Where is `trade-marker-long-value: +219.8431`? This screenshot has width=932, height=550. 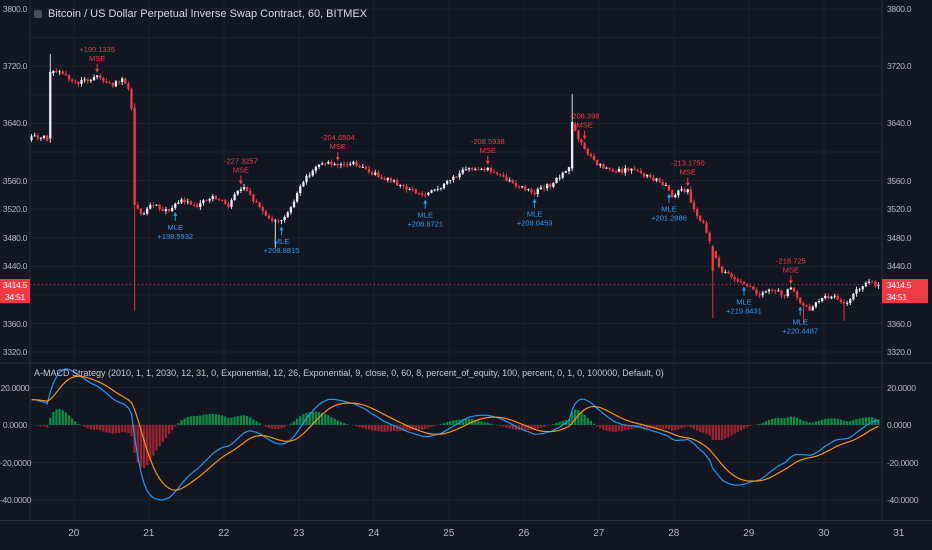 trade-marker-long-value: +219.8431 is located at coordinates (744, 310).